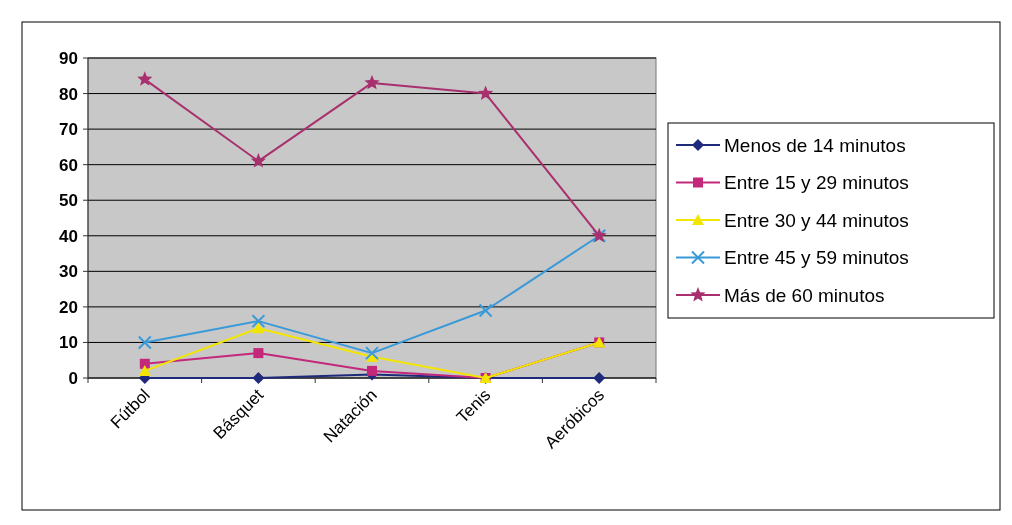 This screenshot has width=1012, height=525. What do you see at coordinates (68, 236) in the screenshot?
I see `y-tick-label: 40` at bounding box center [68, 236].